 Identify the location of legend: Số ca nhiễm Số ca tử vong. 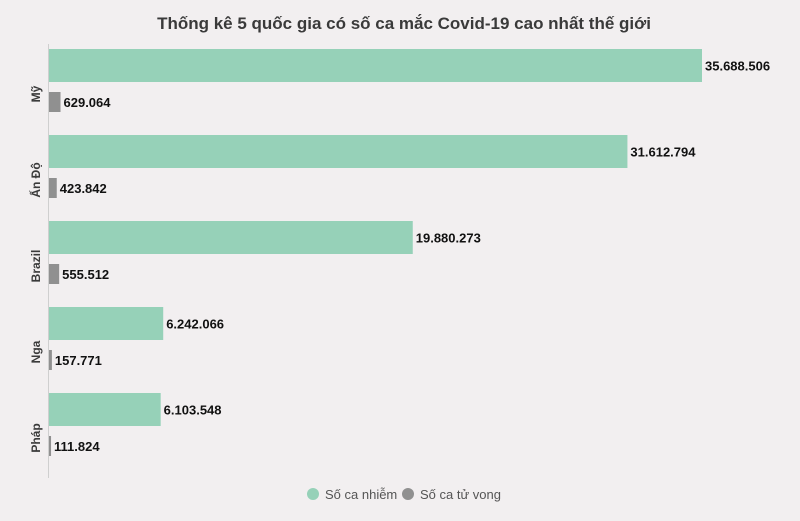
(404, 494).